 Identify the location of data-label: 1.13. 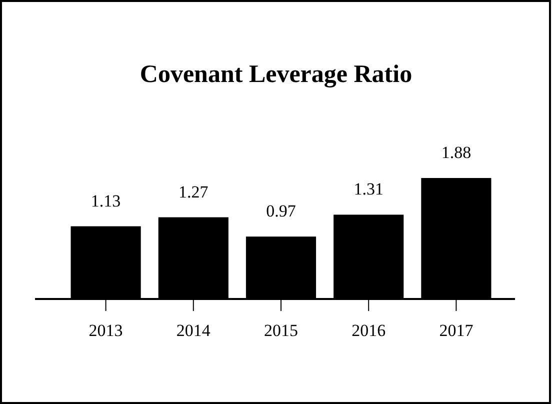
(105, 200).